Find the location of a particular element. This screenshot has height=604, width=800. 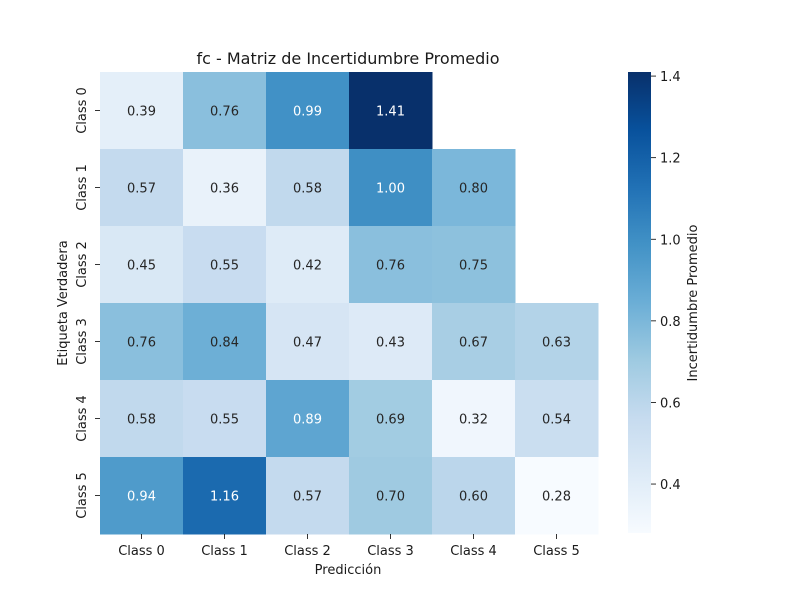

cell-value-label: 0.70 is located at coordinates (390, 497).